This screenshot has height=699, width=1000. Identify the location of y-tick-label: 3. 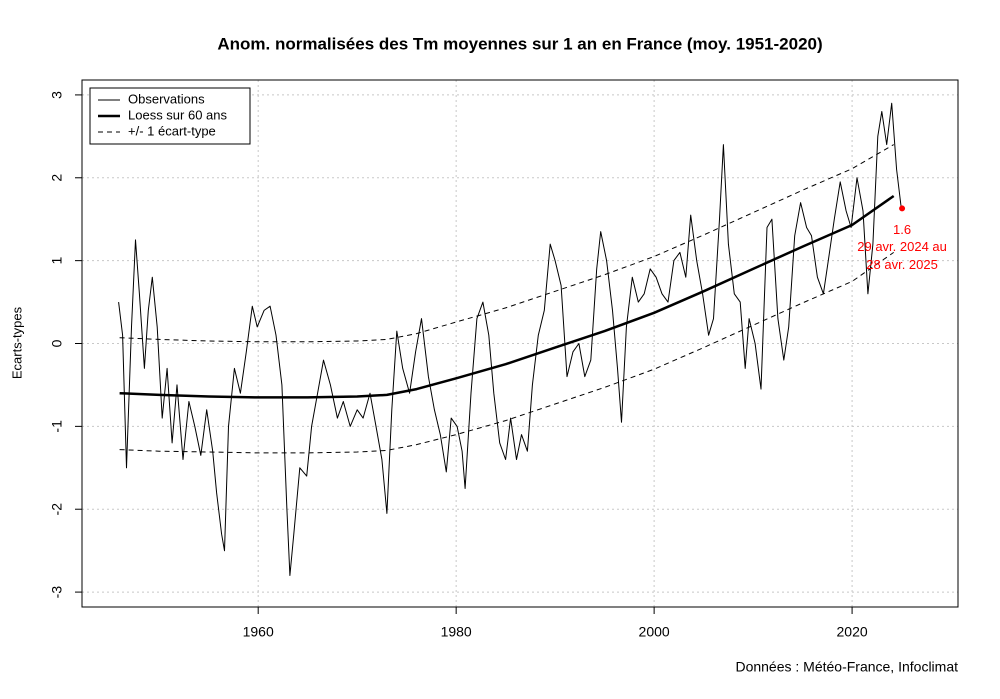
(57, 95).